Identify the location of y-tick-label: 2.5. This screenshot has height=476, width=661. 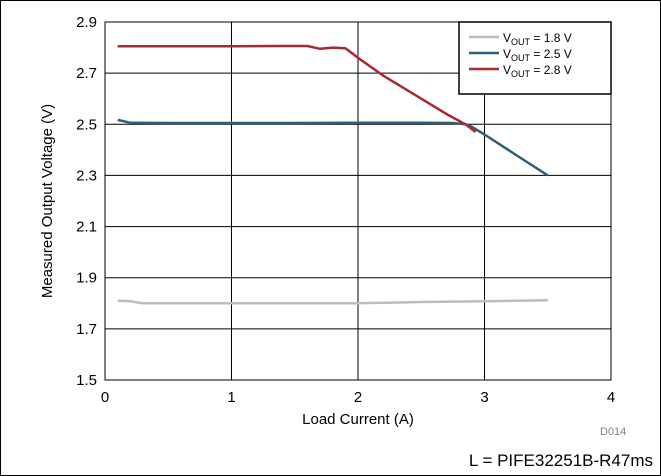
(86, 124).